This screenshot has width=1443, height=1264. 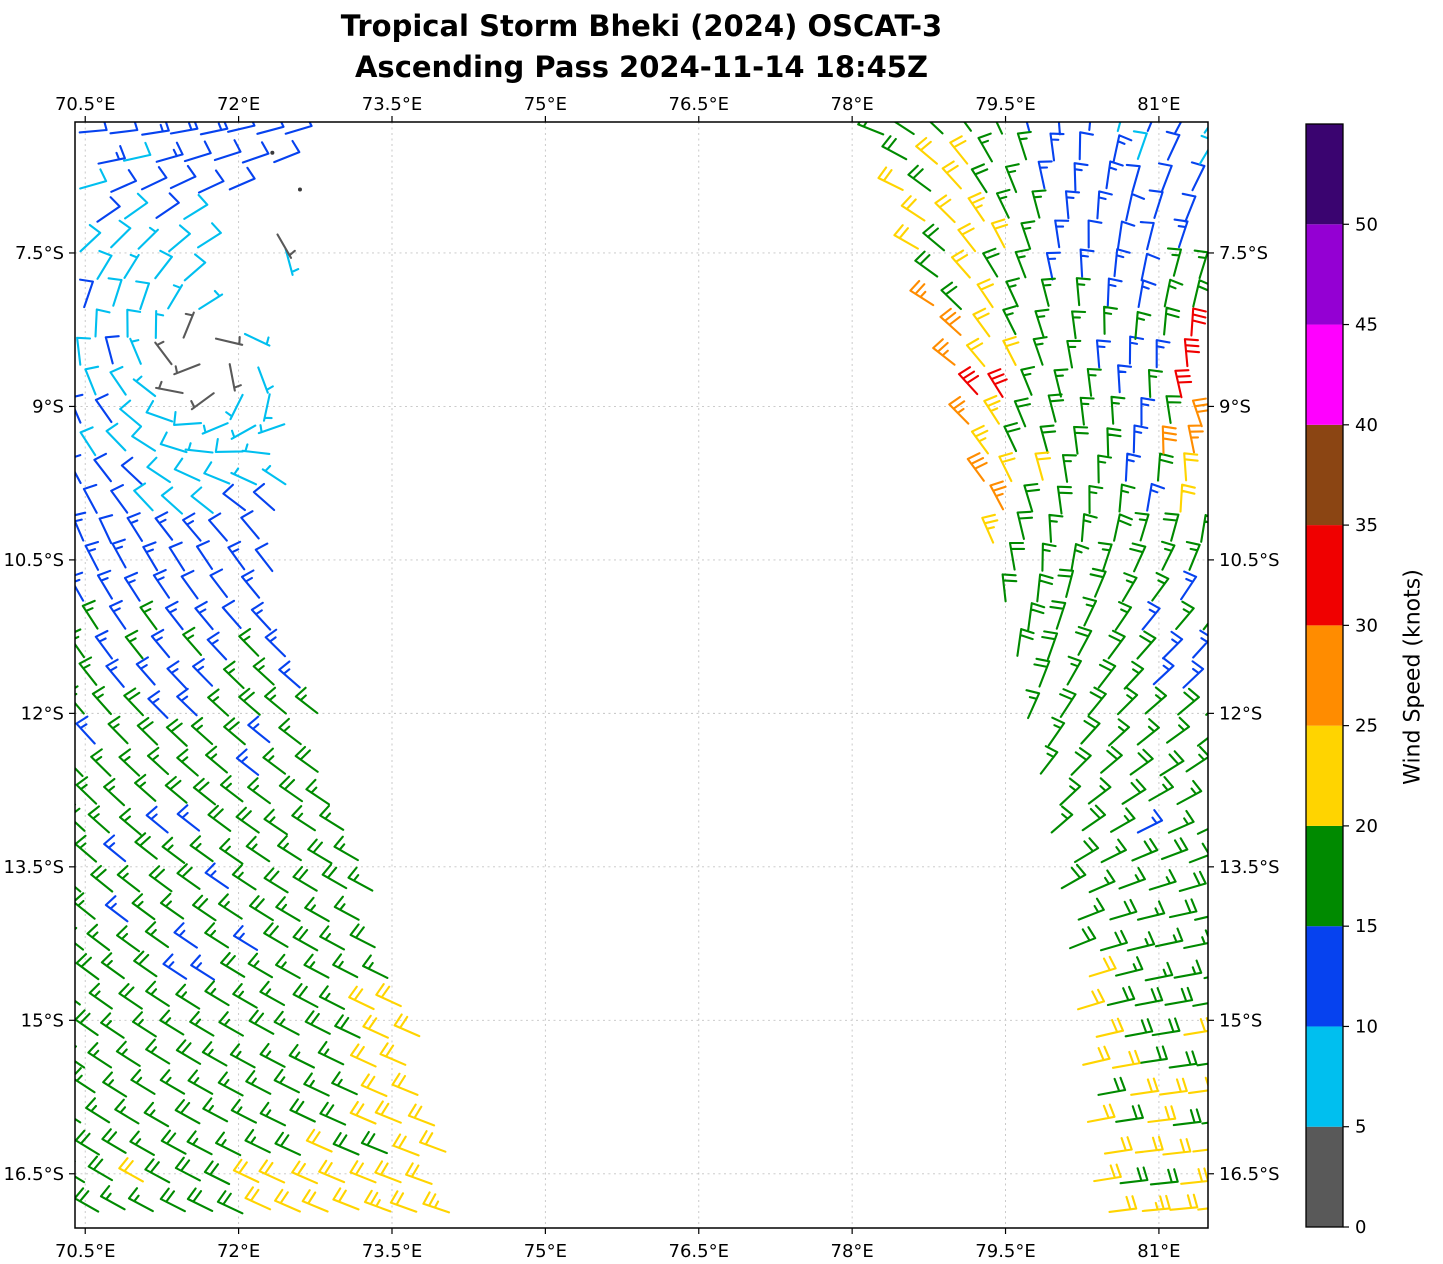 What do you see at coordinates (1366, 224) in the screenshot?
I see `colorbar-tick-label: 50` at bounding box center [1366, 224].